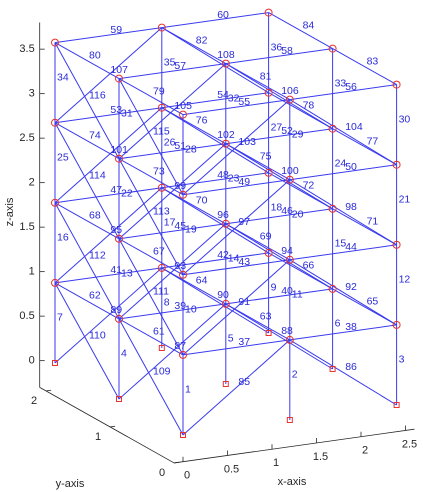  I want to click on member-label: 58, so click(287, 51).